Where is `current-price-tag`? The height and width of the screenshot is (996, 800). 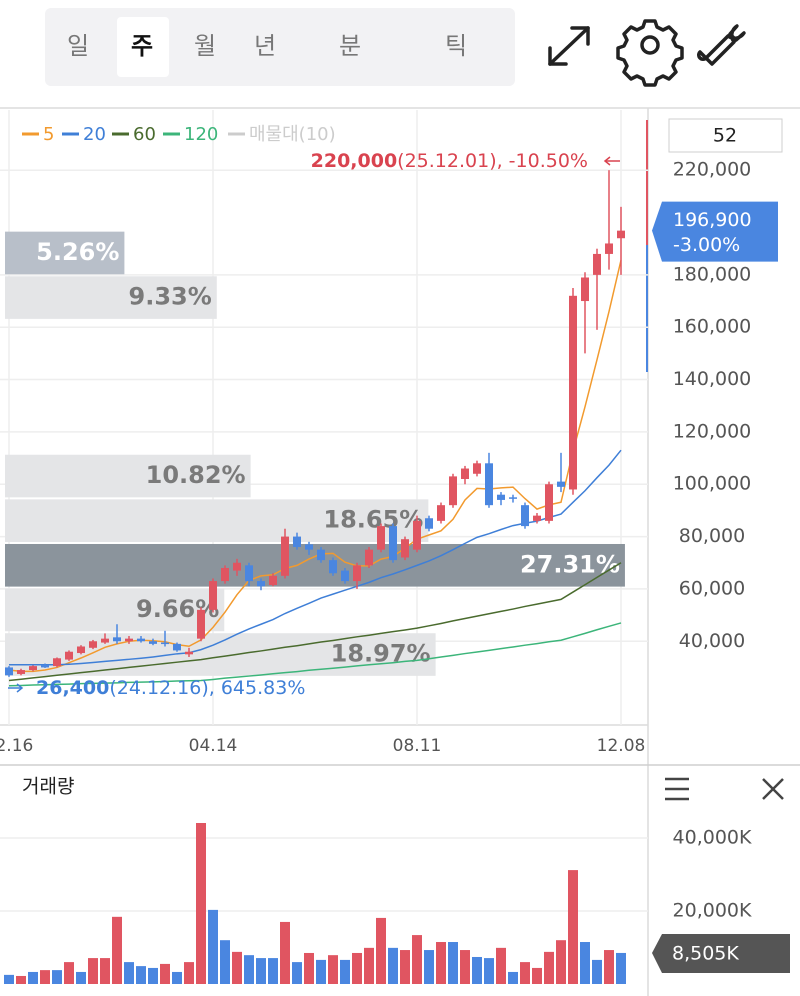 current-price-tag is located at coordinates (715, 231).